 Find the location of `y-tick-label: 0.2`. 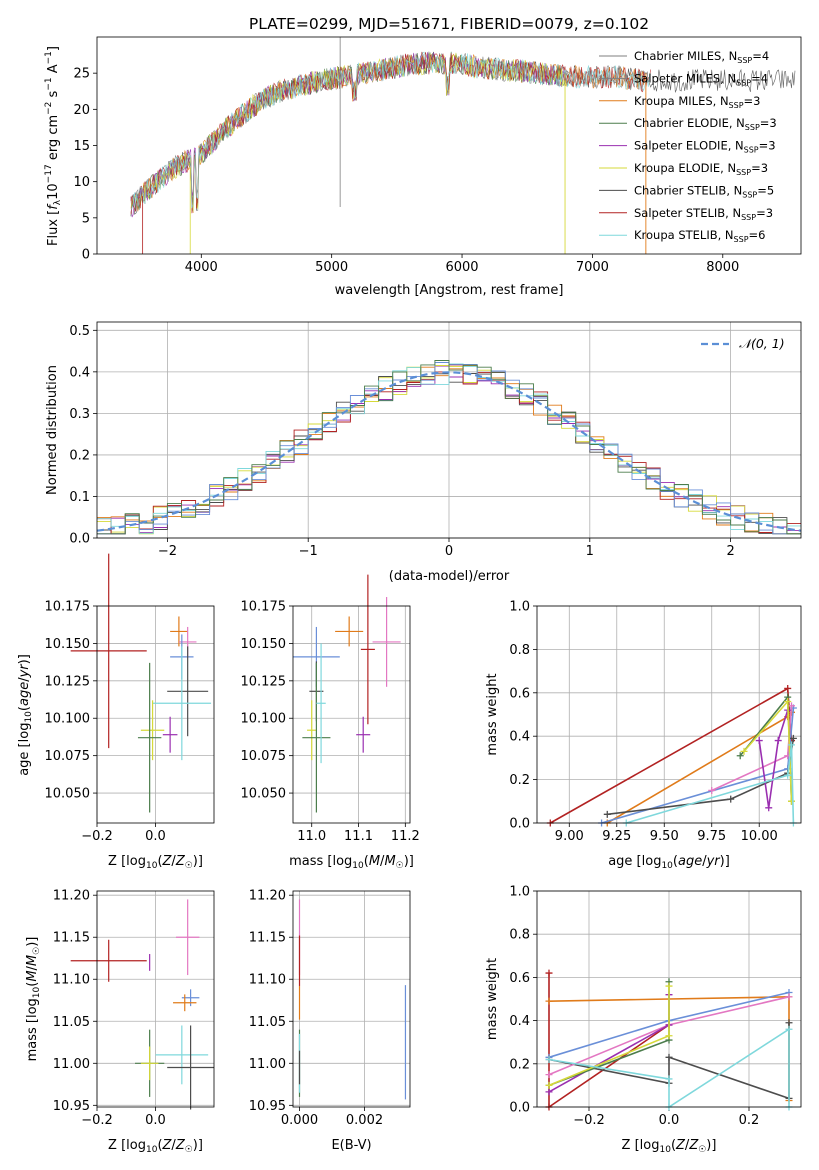

y-tick-label: 0.2 is located at coordinates (519, 780).